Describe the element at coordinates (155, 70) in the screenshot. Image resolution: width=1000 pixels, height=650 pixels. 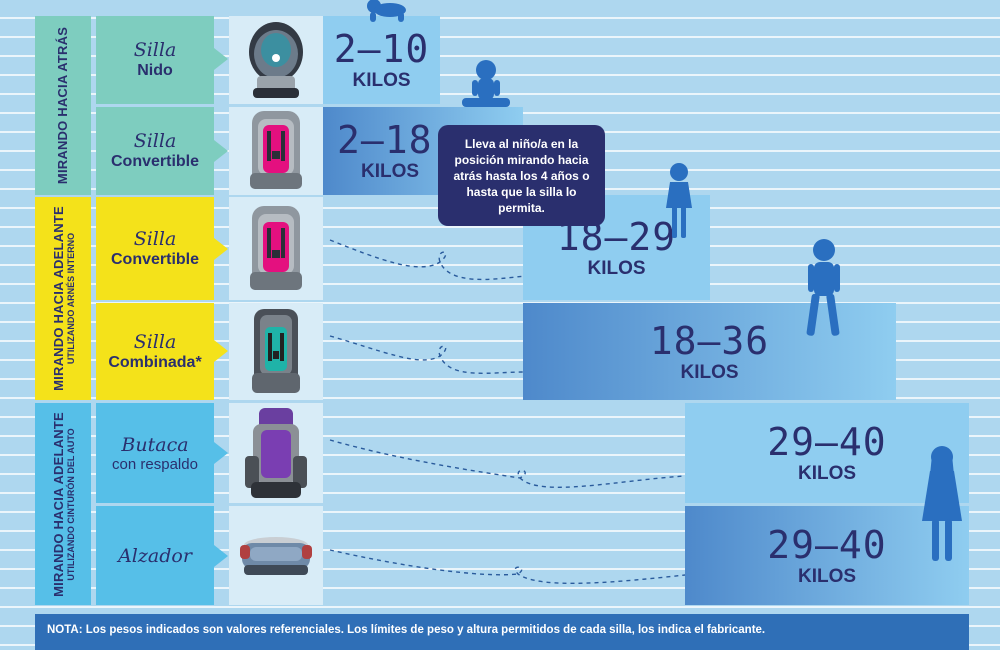
I see `label-bold: Nido` at that location.